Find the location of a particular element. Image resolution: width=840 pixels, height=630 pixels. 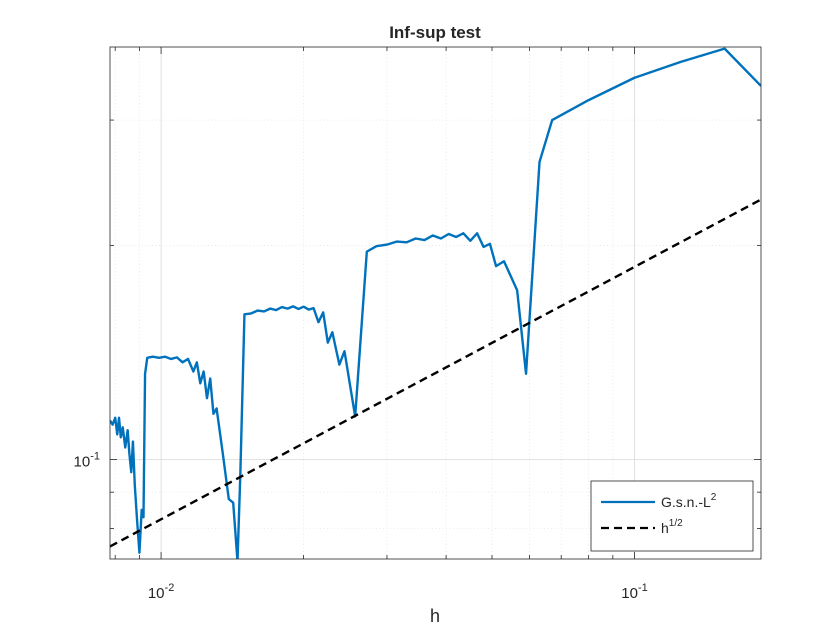

x-tick-label-exponent: -2 is located at coordinates (170, 588).